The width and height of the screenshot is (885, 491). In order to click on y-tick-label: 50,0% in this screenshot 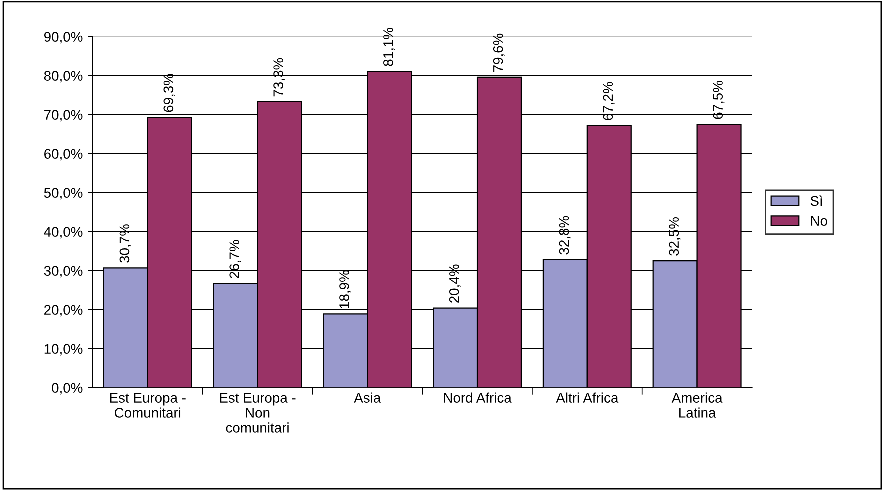, I will do `click(63, 194)`.